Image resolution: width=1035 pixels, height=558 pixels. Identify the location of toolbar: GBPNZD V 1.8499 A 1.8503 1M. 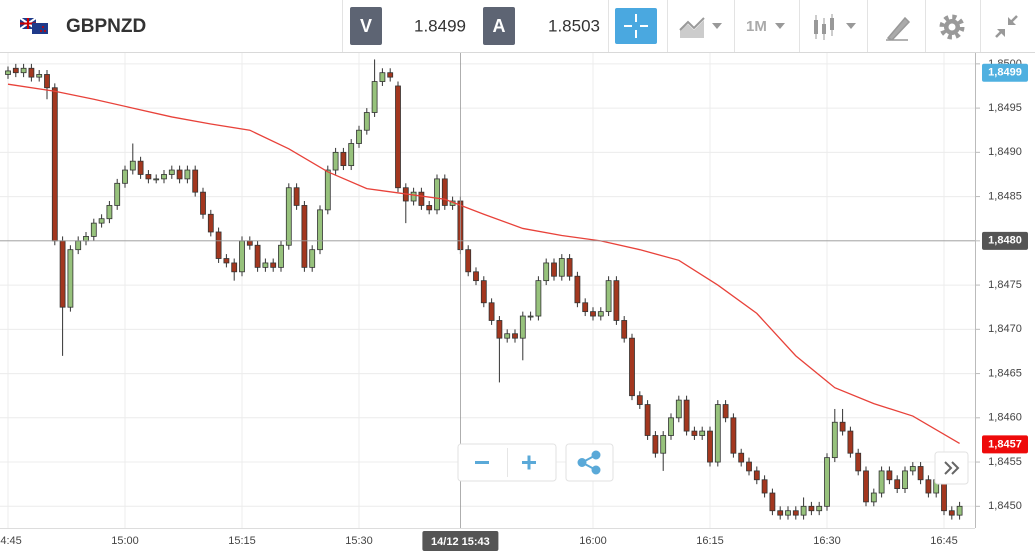
(517, 26).